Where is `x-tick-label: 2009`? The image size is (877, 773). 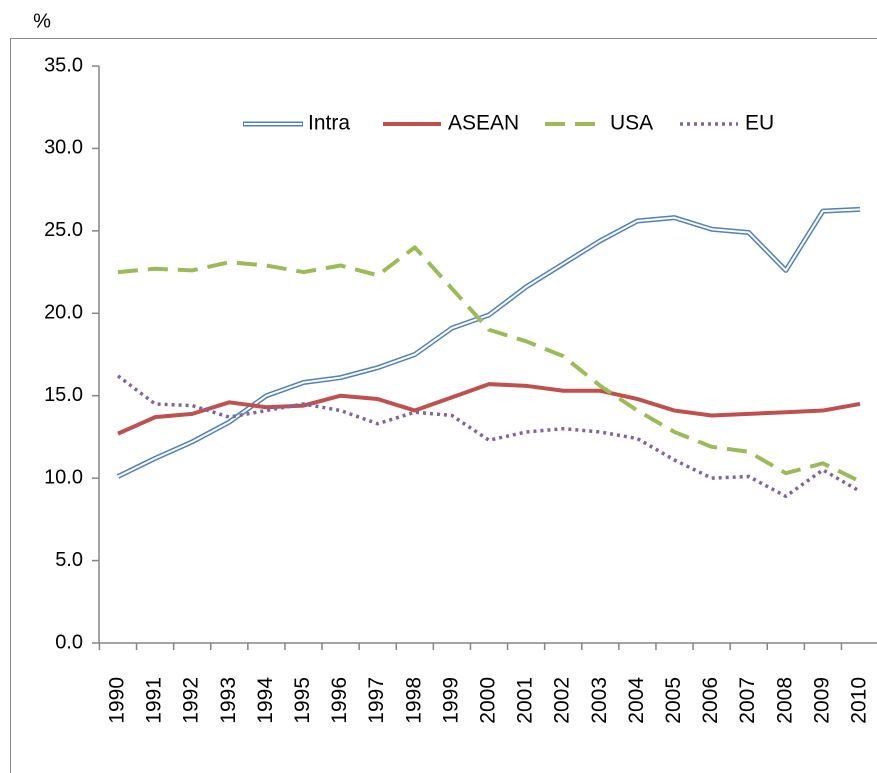
x-tick-label: 2009 is located at coordinates (821, 700).